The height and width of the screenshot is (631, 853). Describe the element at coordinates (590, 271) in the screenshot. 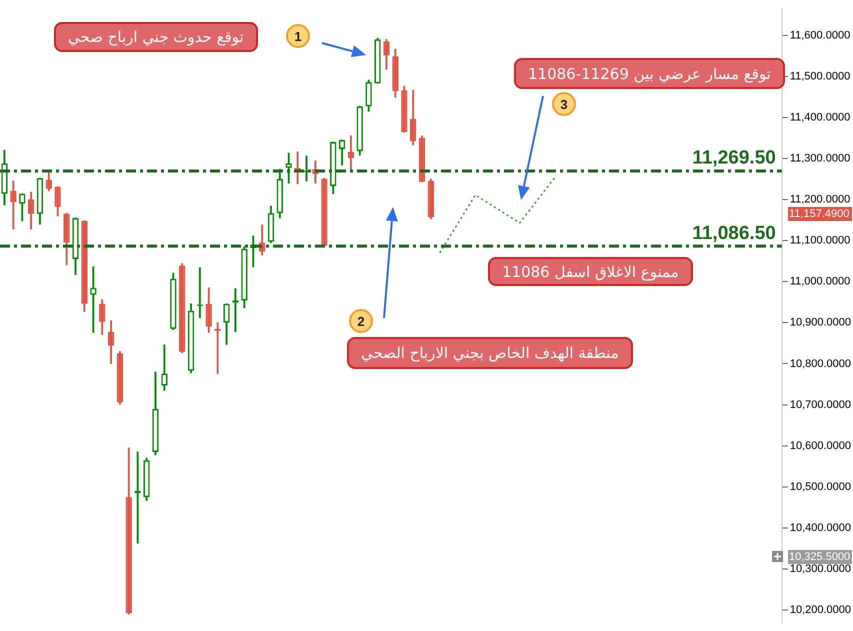

I see `annotation: ممنوع الاغلاق اسفل 11086` at that location.